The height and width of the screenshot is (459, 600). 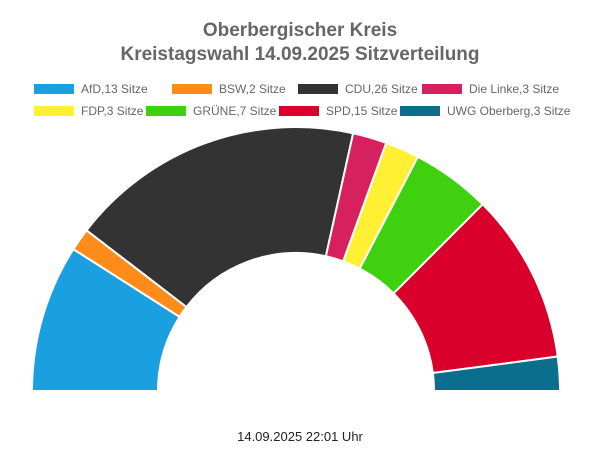 What do you see at coordinates (166, 111) in the screenshot?
I see `legend-swatch-gruene` at bounding box center [166, 111].